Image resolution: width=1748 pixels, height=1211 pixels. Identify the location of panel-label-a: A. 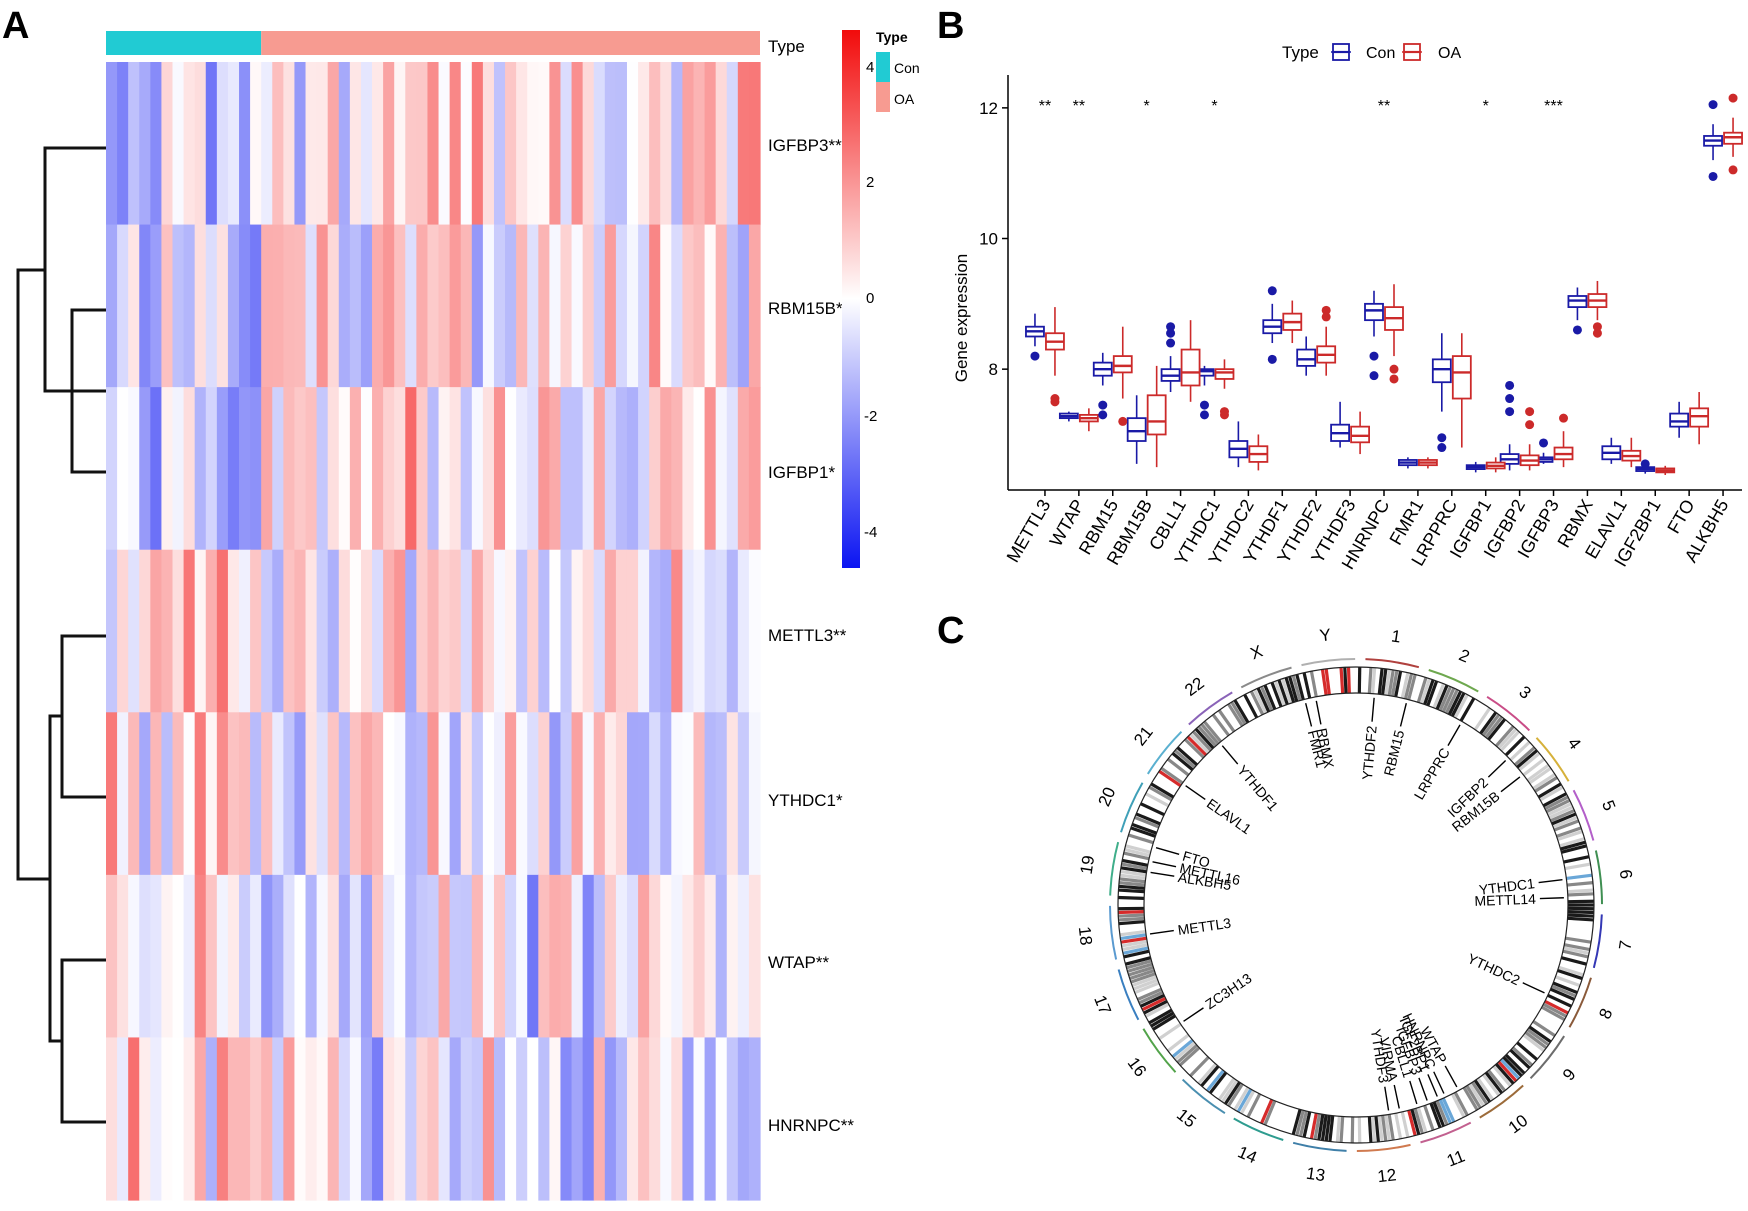
(15, 26).